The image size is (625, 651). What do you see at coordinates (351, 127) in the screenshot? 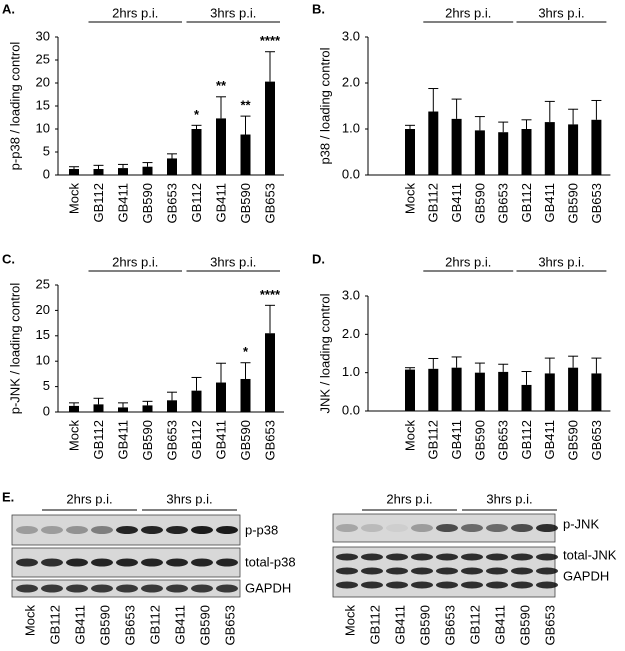
I see `y-tick-label: 1.0` at bounding box center [351, 127].